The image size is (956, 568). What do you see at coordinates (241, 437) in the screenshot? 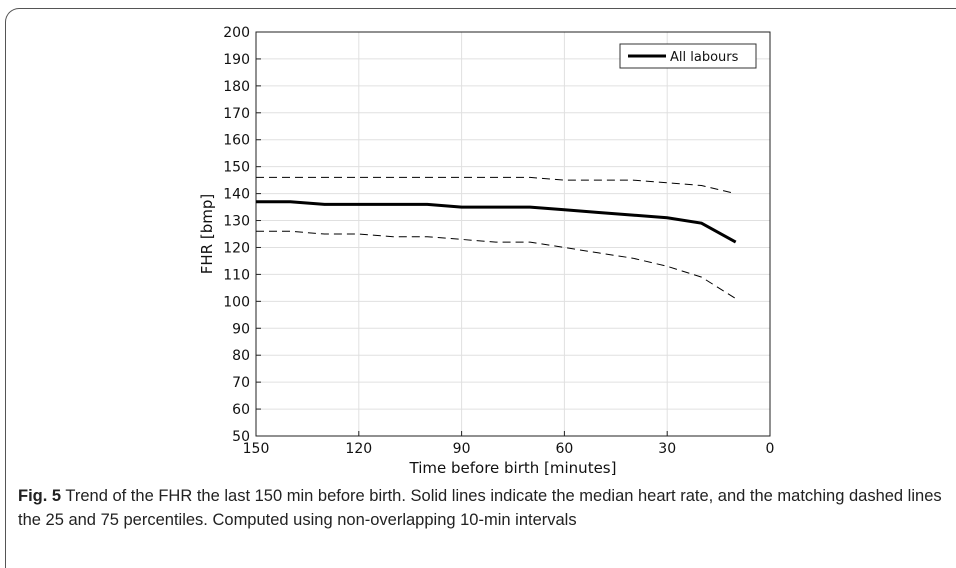
I see `y-tick-label: 50` at bounding box center [241, 437].